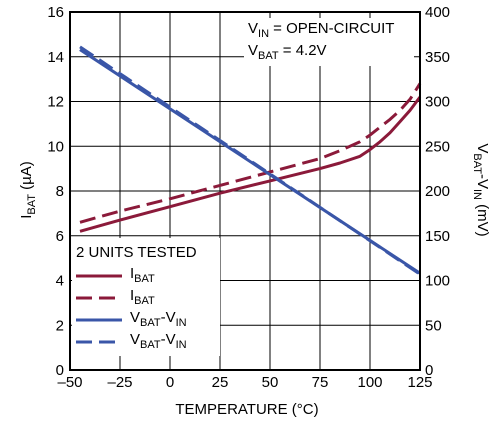 The image size is (500, 423). Describe the element at coordinates (69, 382) in the screenshot. I see `x-tick-label: –50` at that location.